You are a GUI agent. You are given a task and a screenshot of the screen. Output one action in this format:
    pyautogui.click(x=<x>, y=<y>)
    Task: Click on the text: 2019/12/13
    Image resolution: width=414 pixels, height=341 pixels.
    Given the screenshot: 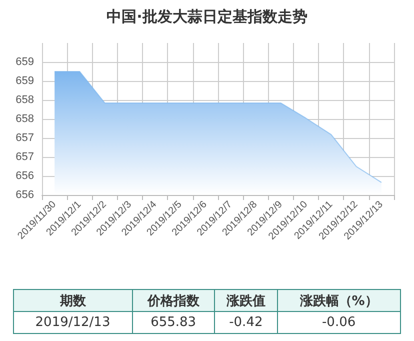 What is the action you would take?
    pyautogui.click(x=73, y=323)
    